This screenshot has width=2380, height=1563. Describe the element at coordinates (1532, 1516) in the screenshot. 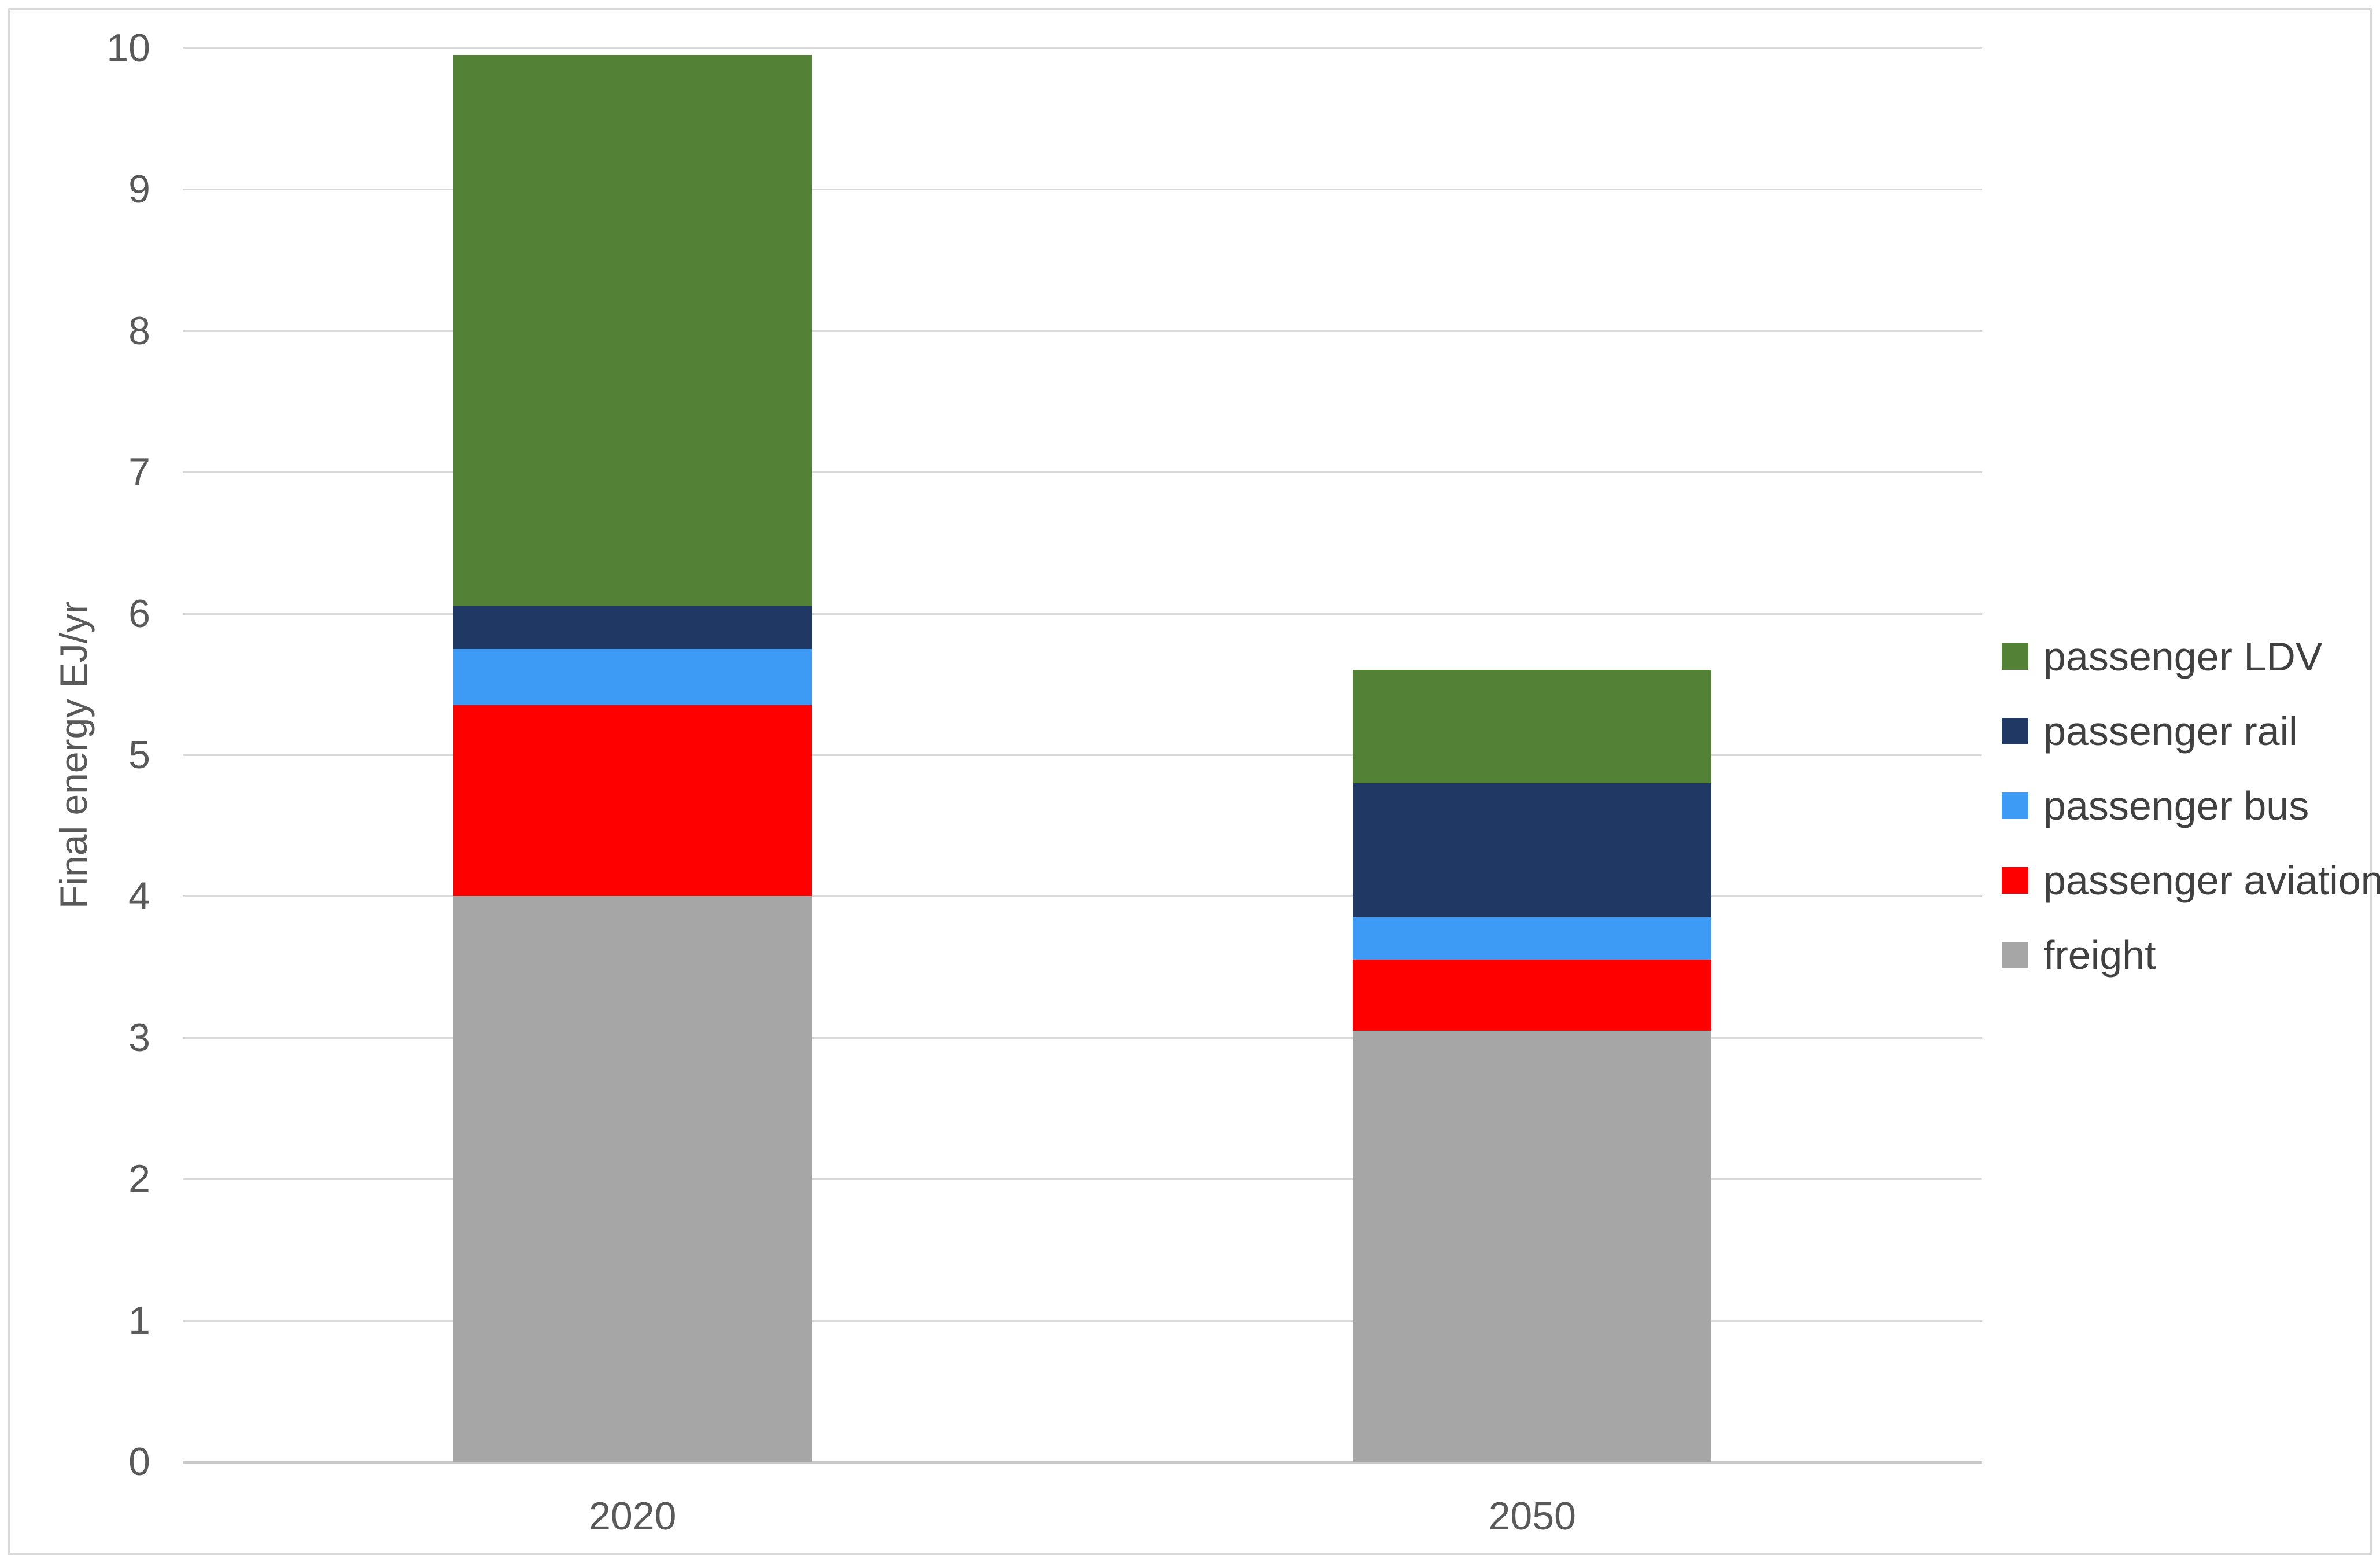

I see `x-category-label: 2050` at that location.